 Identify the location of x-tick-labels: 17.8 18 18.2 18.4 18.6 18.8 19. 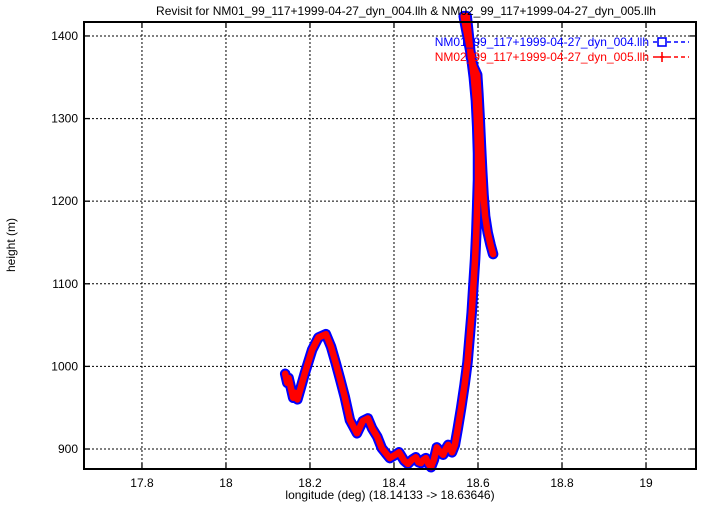
(391, 483).